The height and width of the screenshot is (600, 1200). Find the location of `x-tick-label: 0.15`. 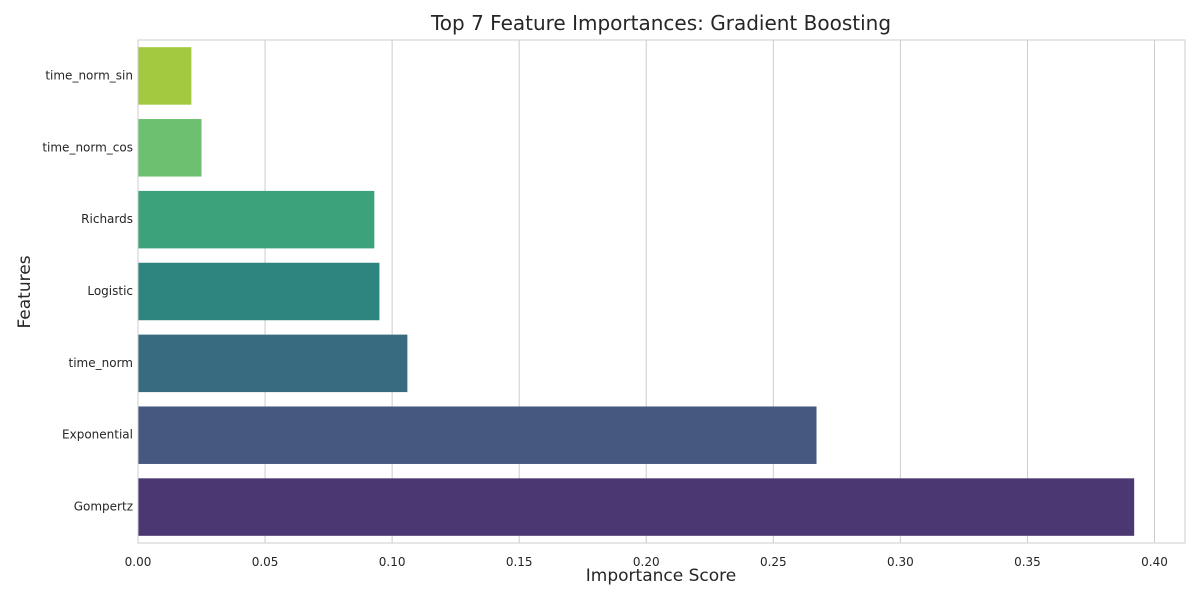

x-tick-label: 0.15 is located at coordinates (519, 562).